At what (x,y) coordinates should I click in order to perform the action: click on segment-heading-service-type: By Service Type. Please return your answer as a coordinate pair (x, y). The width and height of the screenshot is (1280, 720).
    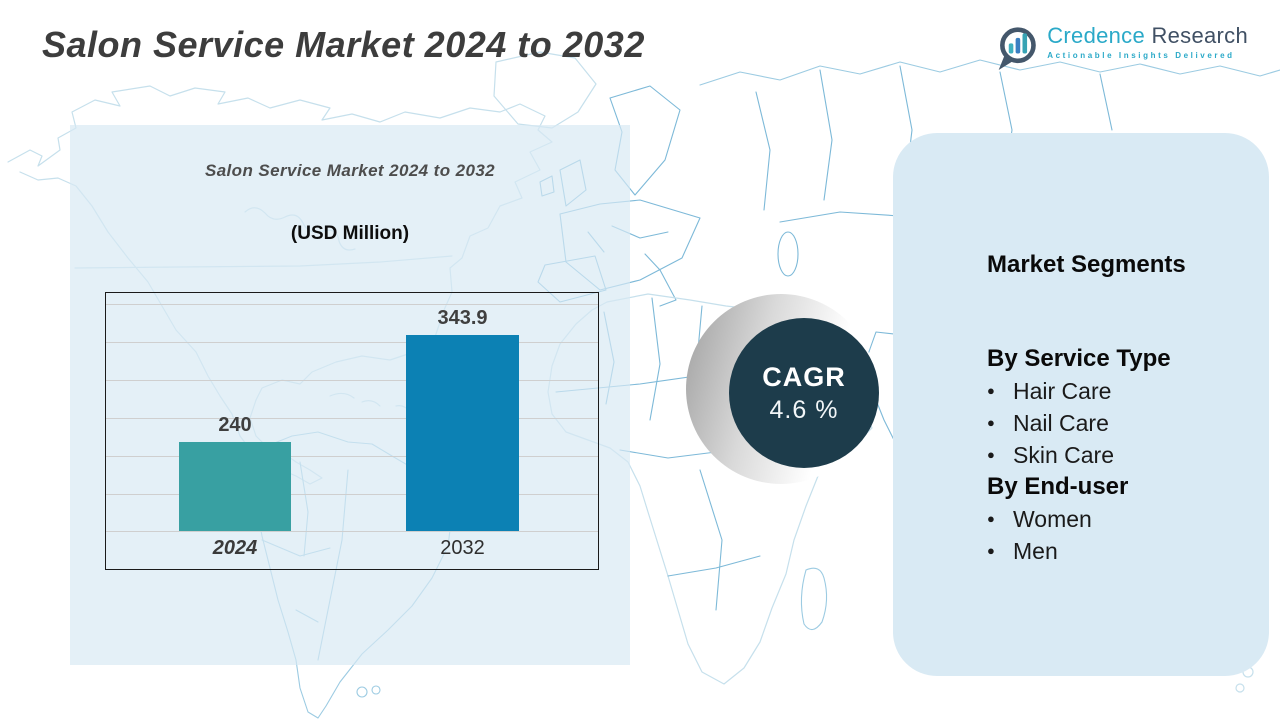
    Looking at the image, I should click on (1079, 358).